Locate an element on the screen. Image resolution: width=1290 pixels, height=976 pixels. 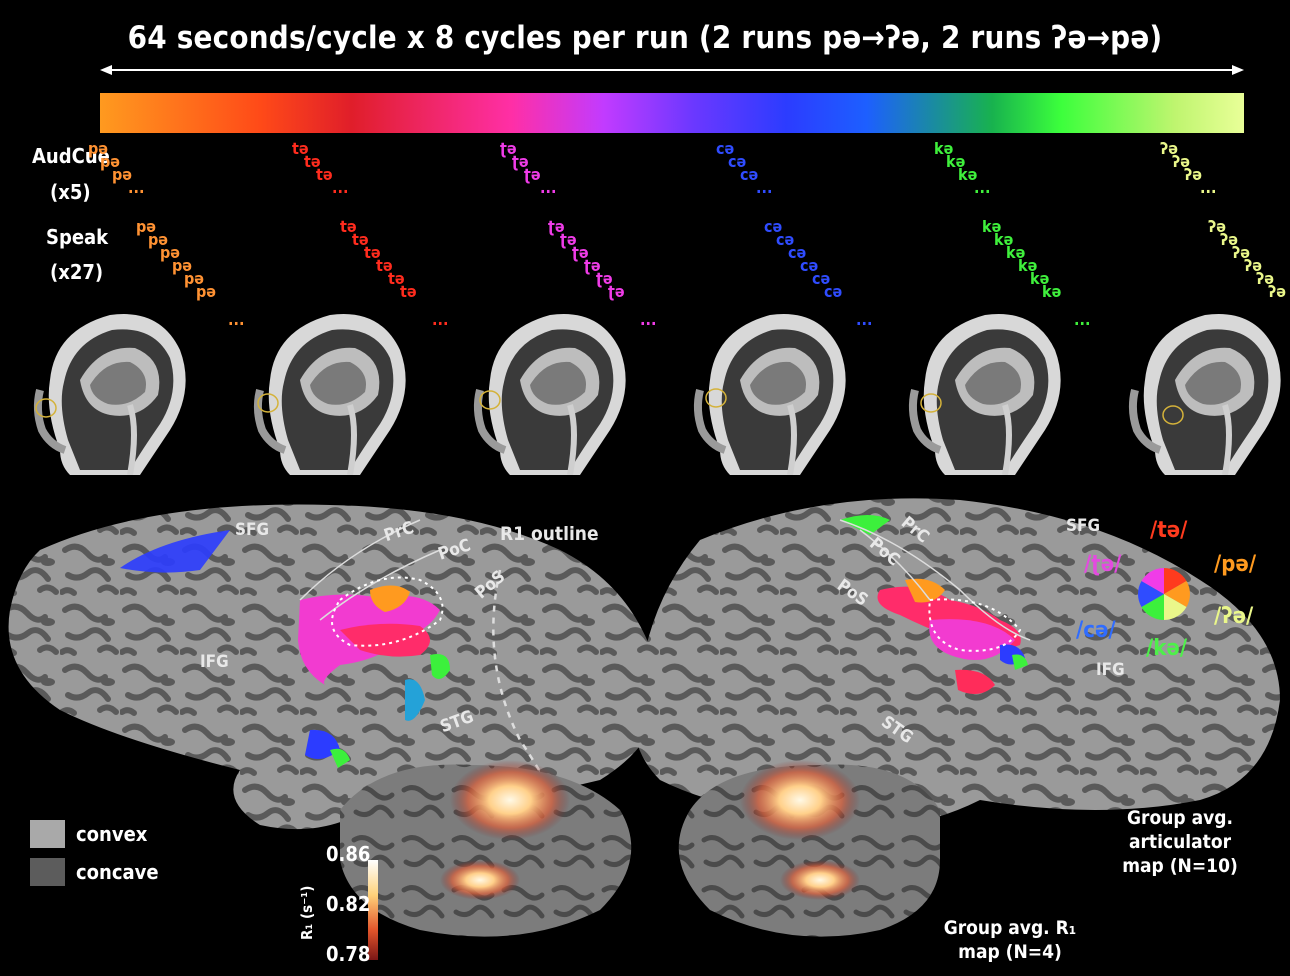
r1-caption-line1: Group avg. R₁ is located at coordinates (1010, 928).